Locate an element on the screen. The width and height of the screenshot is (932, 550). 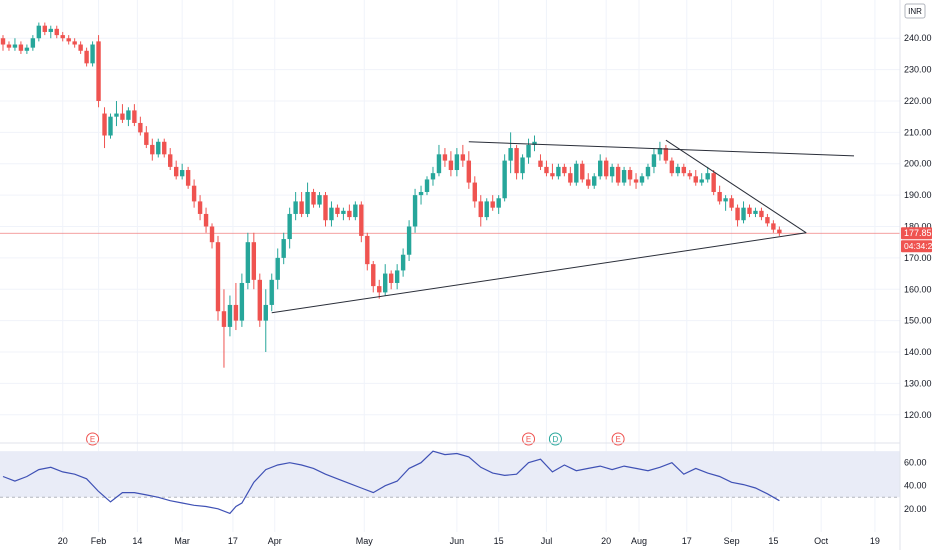
time-tick-label: Aug is located at coordinates (639, 541).